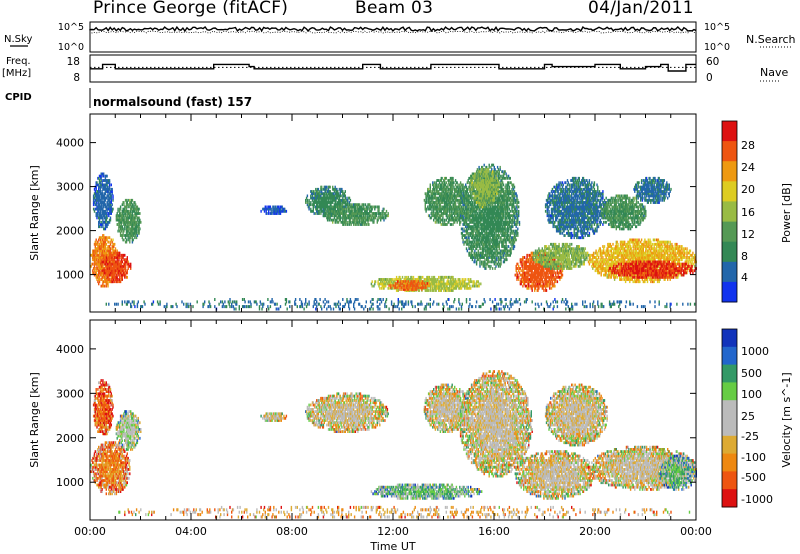 The width and height of the screenshot is (800, 554). Describe the element at coordinates (71, 27) in the screenshot. I see `noise-ytick-left-top: 10^5` at that location.